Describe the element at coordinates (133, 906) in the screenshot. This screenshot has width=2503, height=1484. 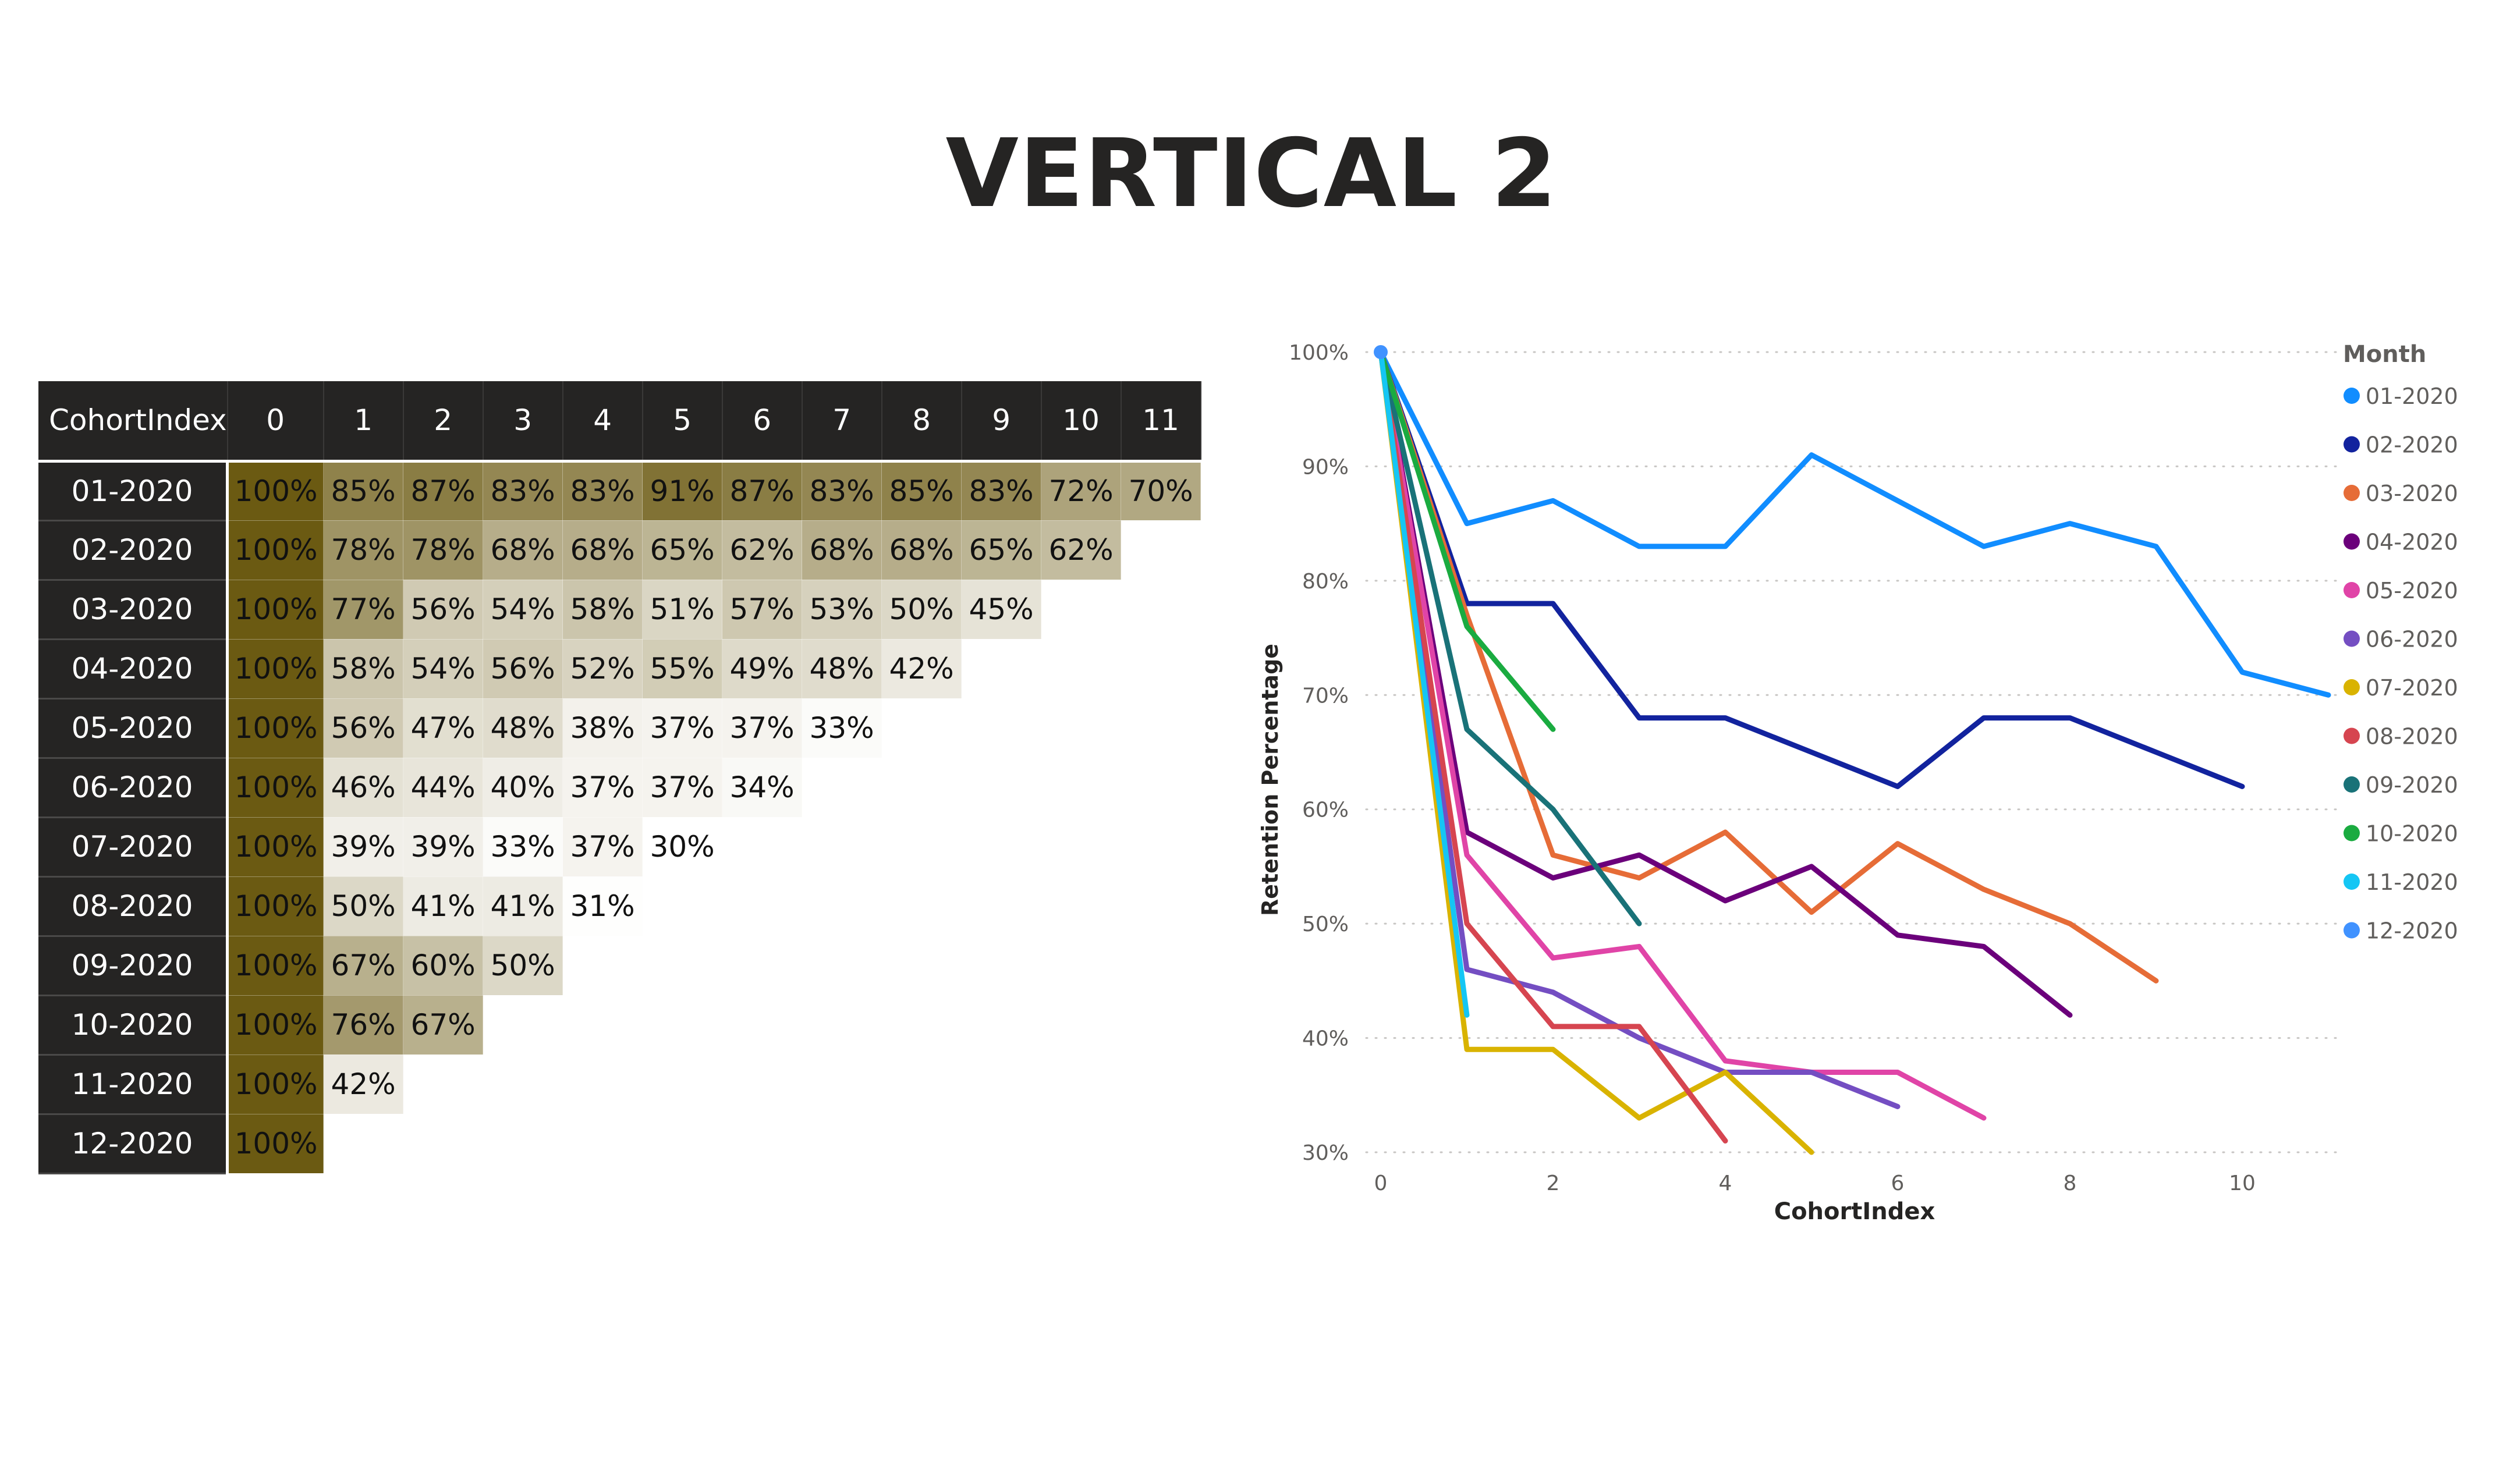
I see `matrix-row-header: 08-2020` at that location.